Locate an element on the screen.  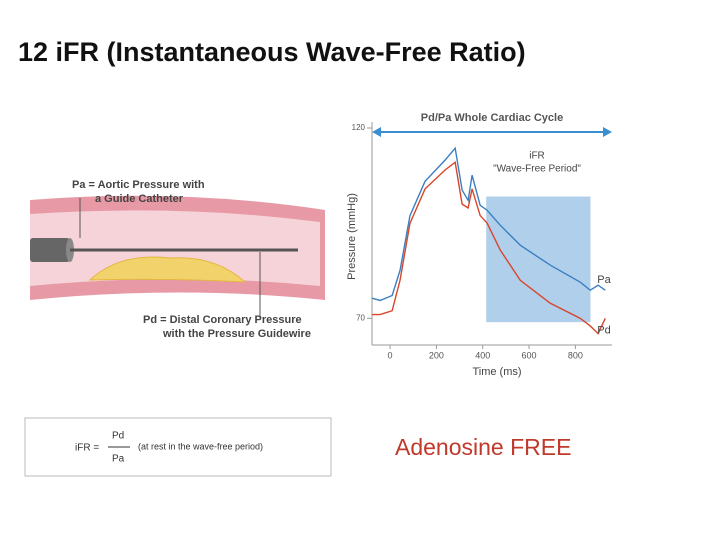
pd-label: with the Pressure Guidewire is located at coordinates (236, 334).